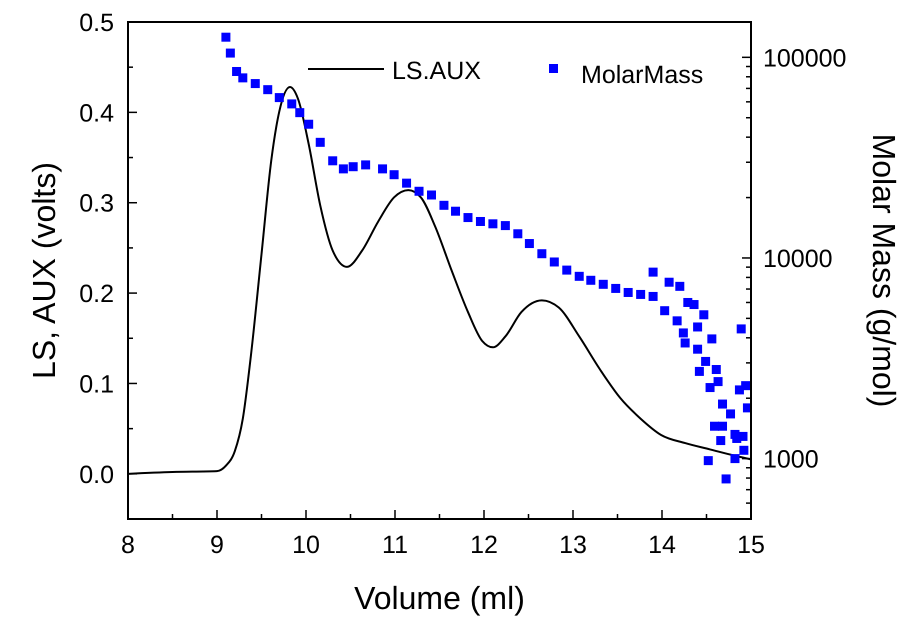 The image size is (913, 623). I want to click on x-tick-label: 14, so click(662, 545).